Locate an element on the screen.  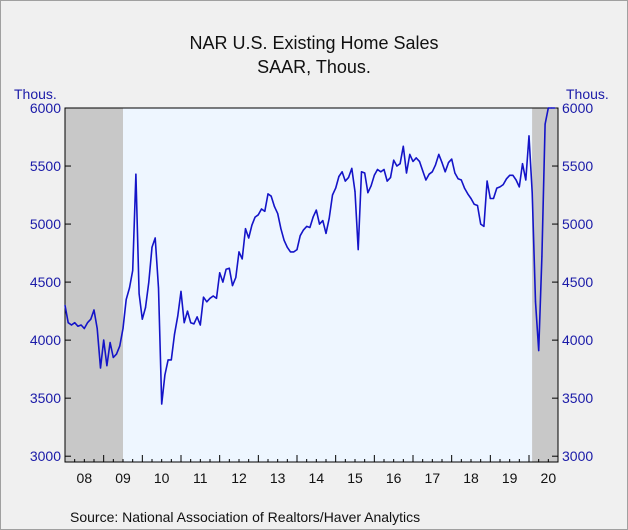
x-tick-label: 10 is located at coordinates (162, 478).